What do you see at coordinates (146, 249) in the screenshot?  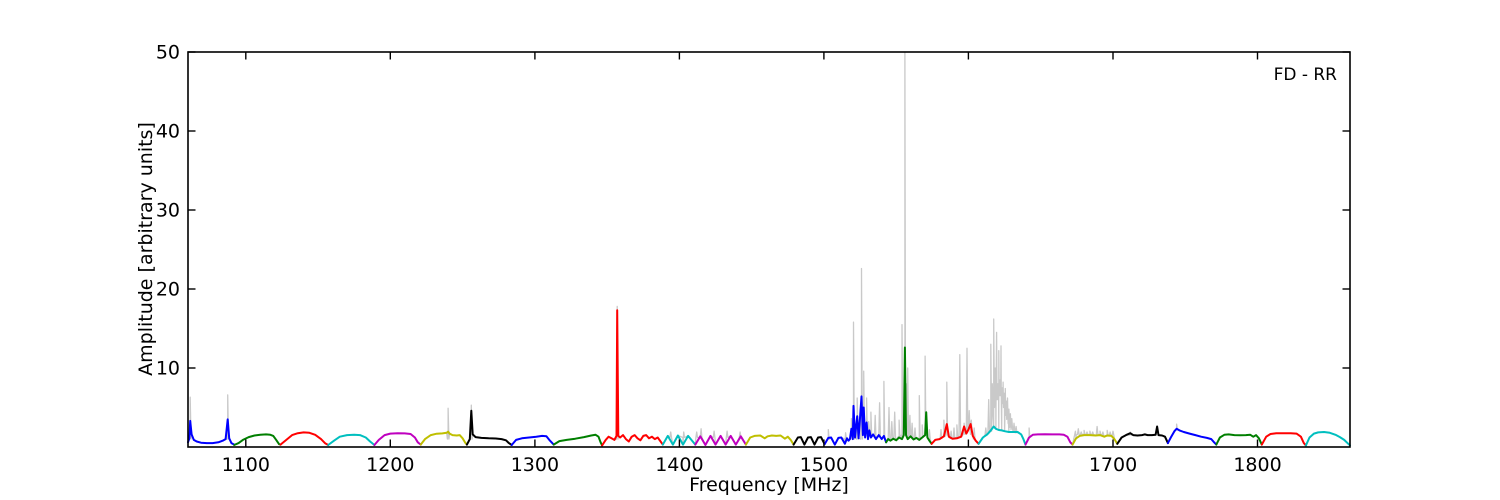 I see `y-axis-label: Amplitude [arbitrary units]` at bounding box center [146, 249].